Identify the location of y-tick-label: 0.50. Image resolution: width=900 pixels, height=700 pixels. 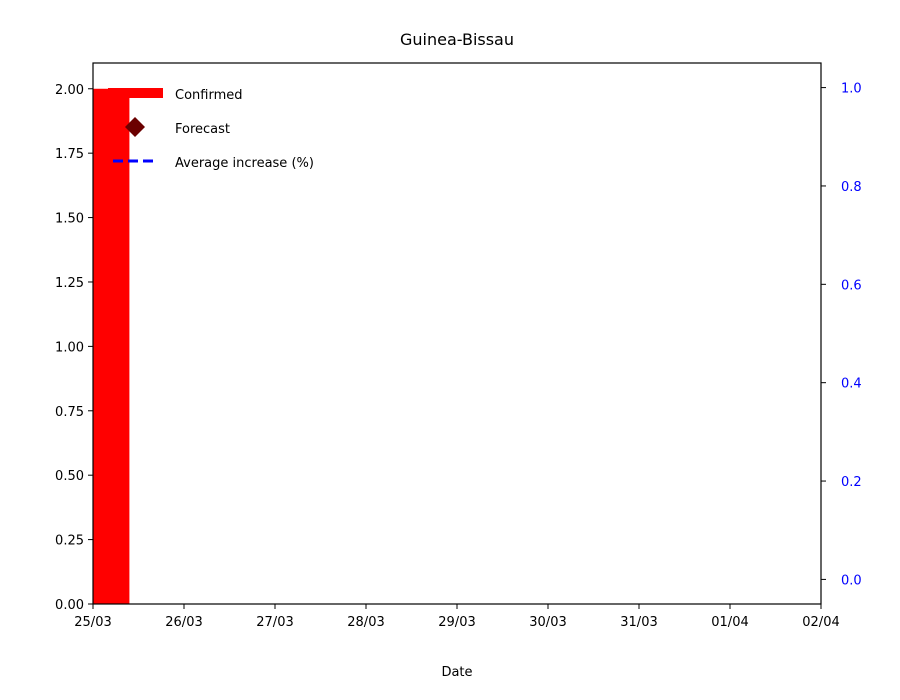
(69, 476).